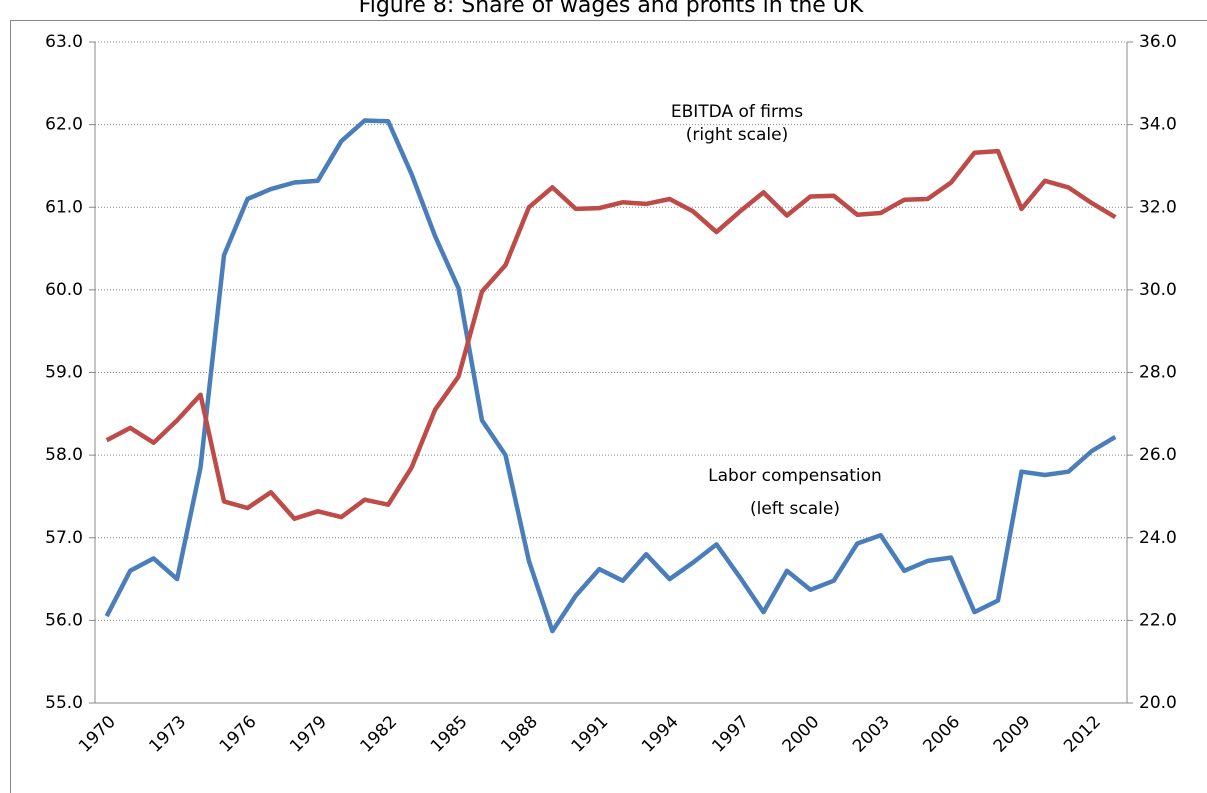  What do you see at coordinates (1158, 703) in the screenshot?
I see `y2-tick-label: 20.0` at bounding box center [1158, 703].